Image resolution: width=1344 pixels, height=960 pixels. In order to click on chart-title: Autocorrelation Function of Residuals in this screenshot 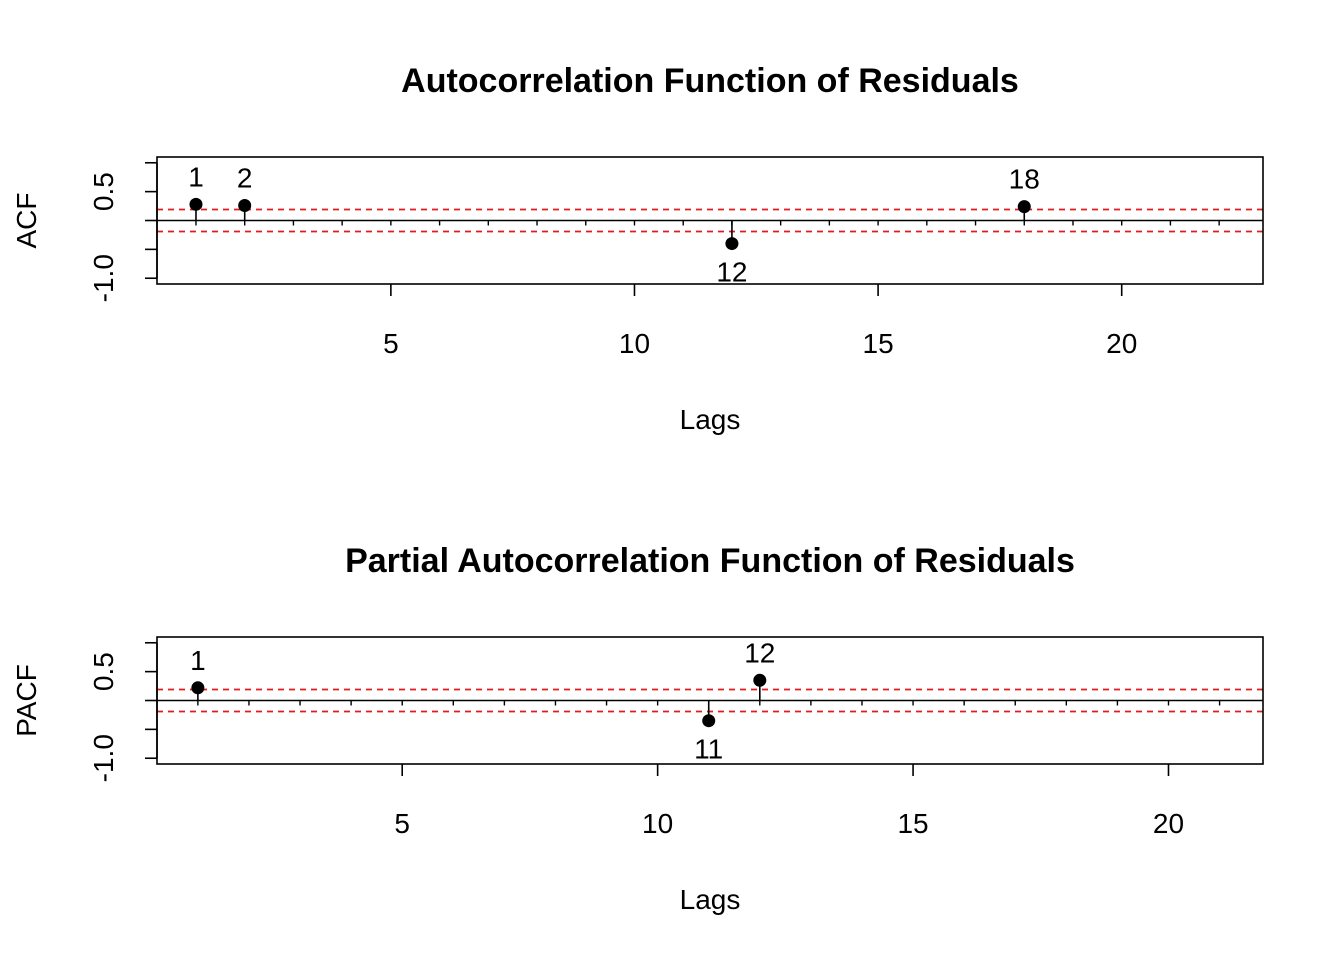, I will do `click(710, 81)`.